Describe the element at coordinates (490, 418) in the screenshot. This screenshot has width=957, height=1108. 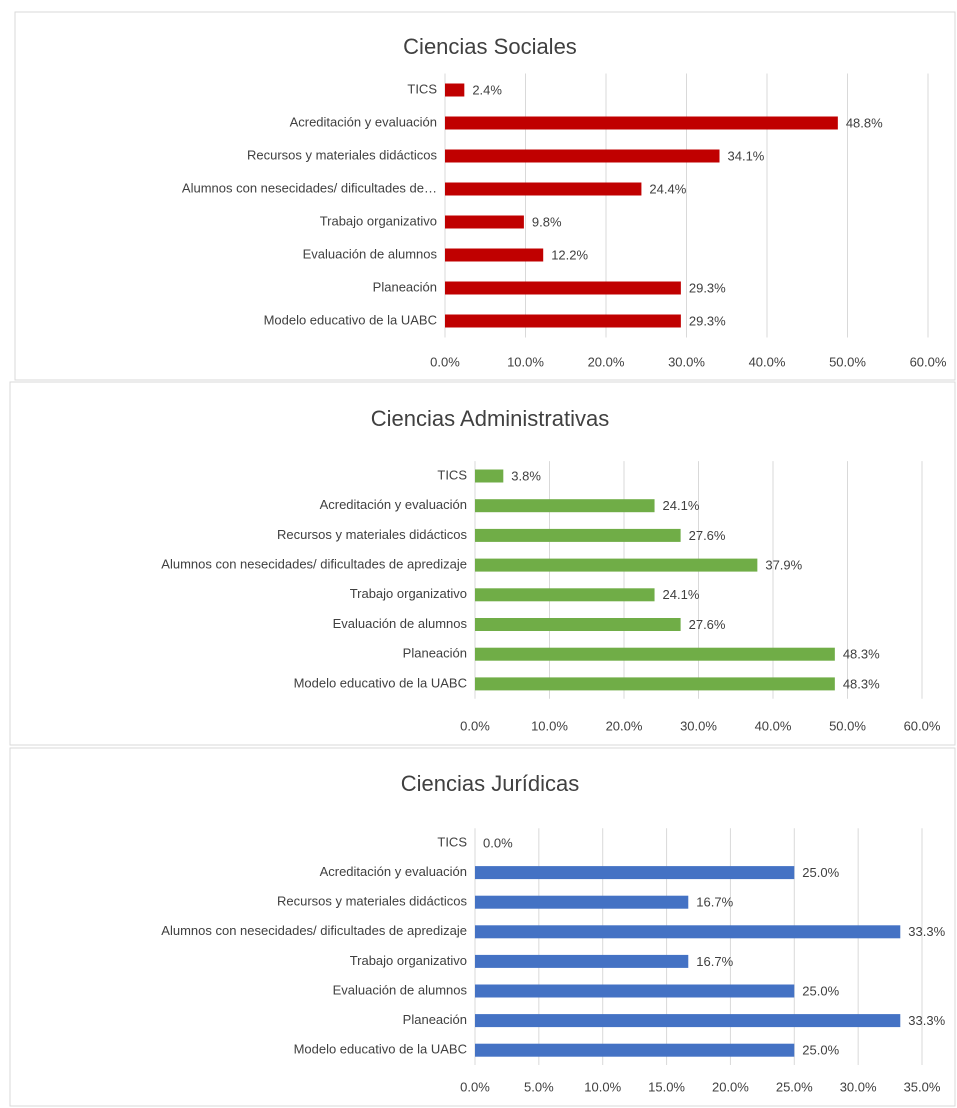
I see `chart-title: Ciencias Administrativas` at that location.